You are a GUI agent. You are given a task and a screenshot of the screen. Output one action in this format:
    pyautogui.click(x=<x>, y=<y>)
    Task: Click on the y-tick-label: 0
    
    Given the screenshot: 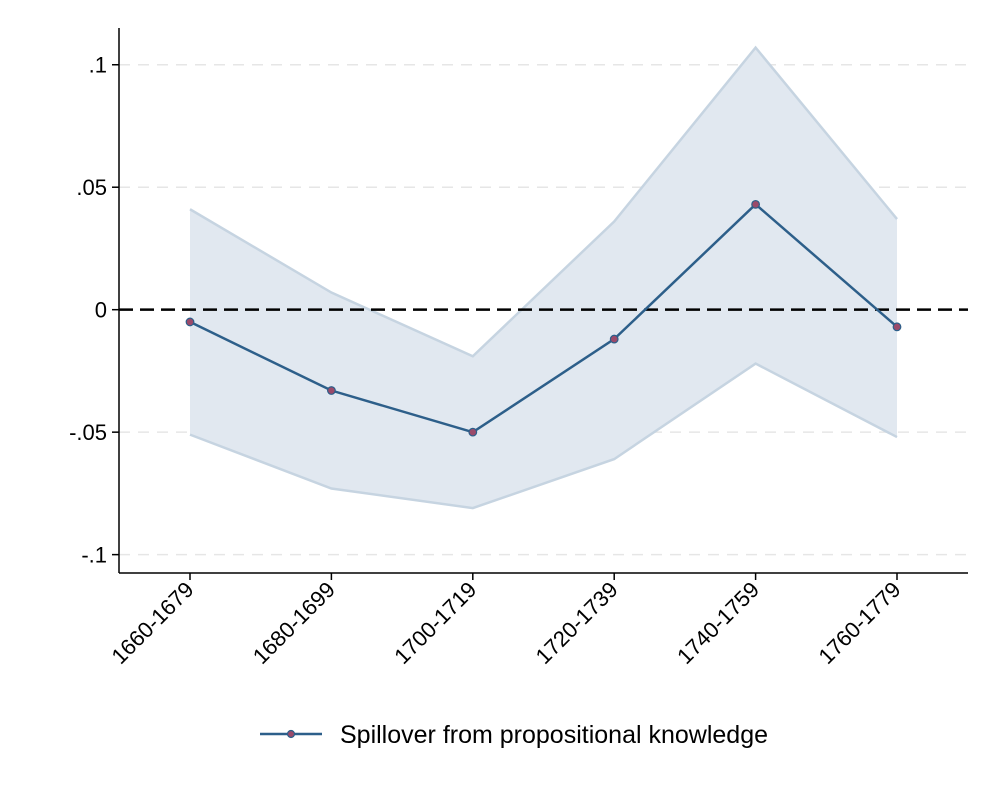 What is the action you would take?
    pyautogui.click(x=101, y=310)
    